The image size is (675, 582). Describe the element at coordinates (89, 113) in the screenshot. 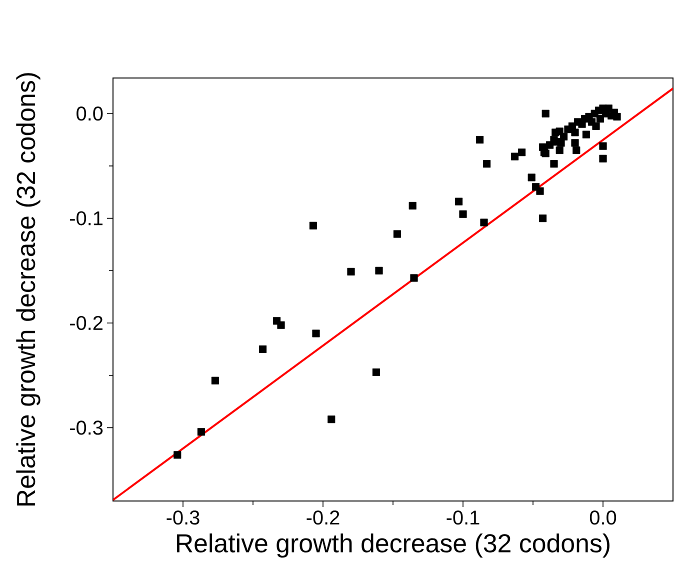

I see `y-tick-label: 0.0` at that location.